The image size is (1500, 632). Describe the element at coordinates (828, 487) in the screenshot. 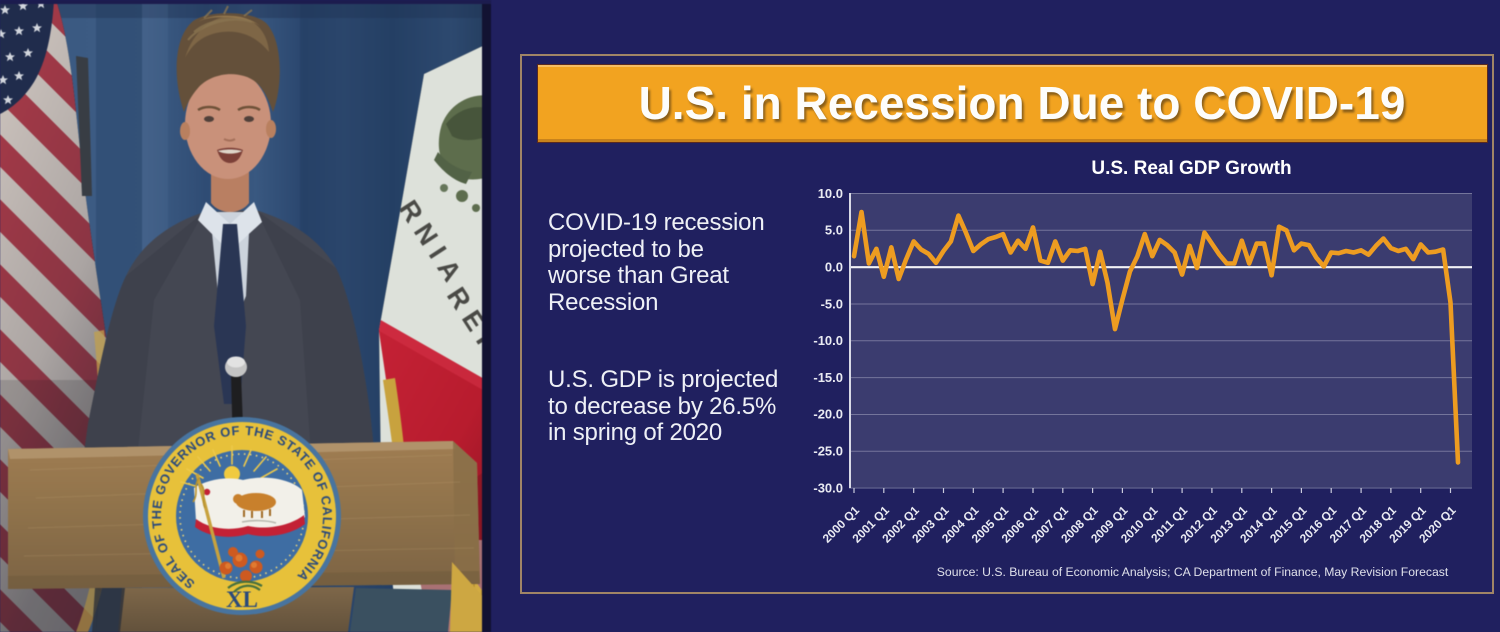

I see `svg-text: -30.0` at that location.